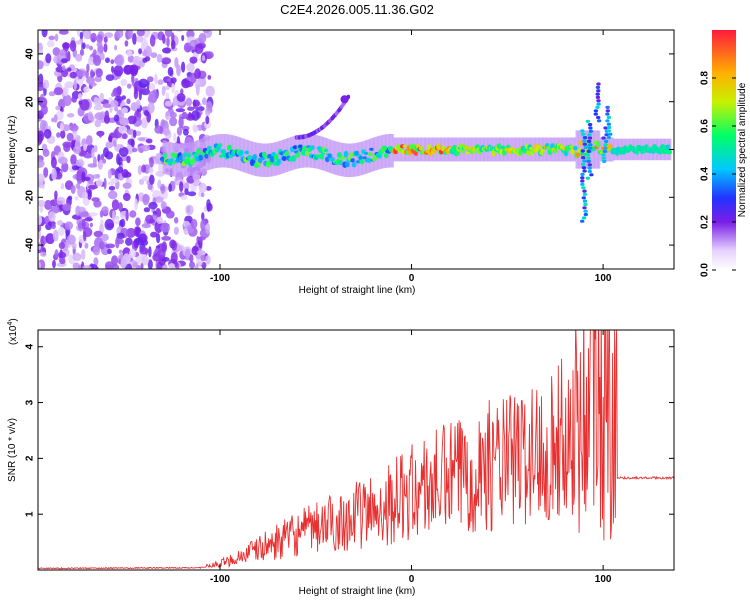 This screenshot has width=750, height=600. I want to click on y-tick-label: -20, so click(30, 197).